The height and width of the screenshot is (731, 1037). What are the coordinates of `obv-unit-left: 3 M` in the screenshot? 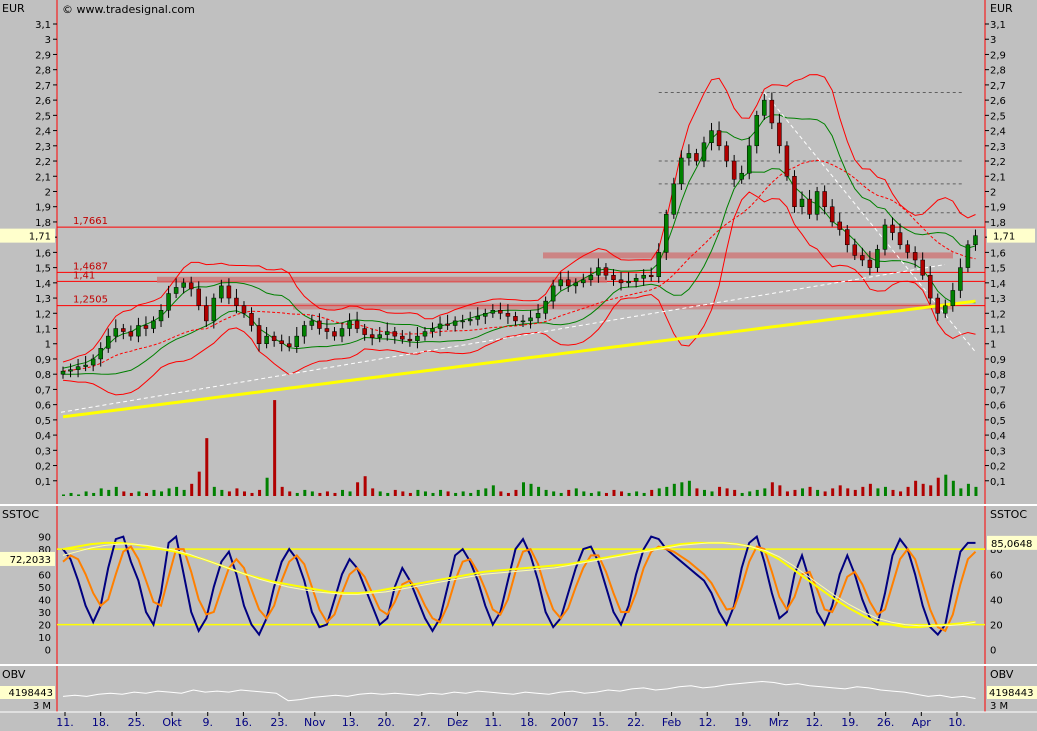 It's located at (42, 706).